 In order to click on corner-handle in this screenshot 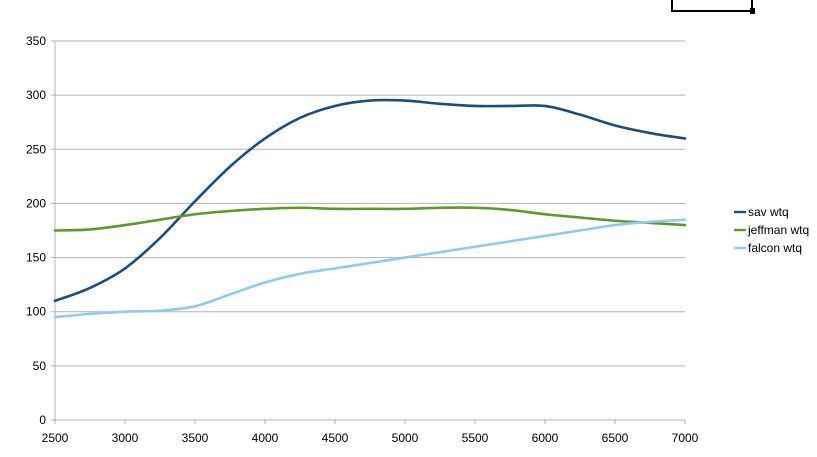, I will do `click(752, 11)`.